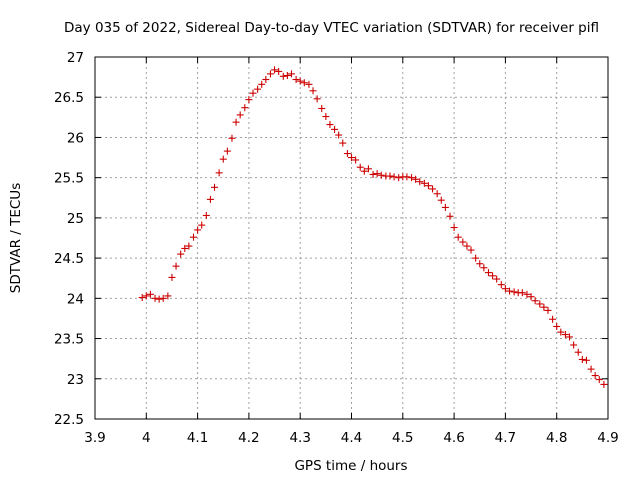 The width and height of the screenshot is (640, 480). I want to click on x-tick-label: 4.4, so click(351, 438).